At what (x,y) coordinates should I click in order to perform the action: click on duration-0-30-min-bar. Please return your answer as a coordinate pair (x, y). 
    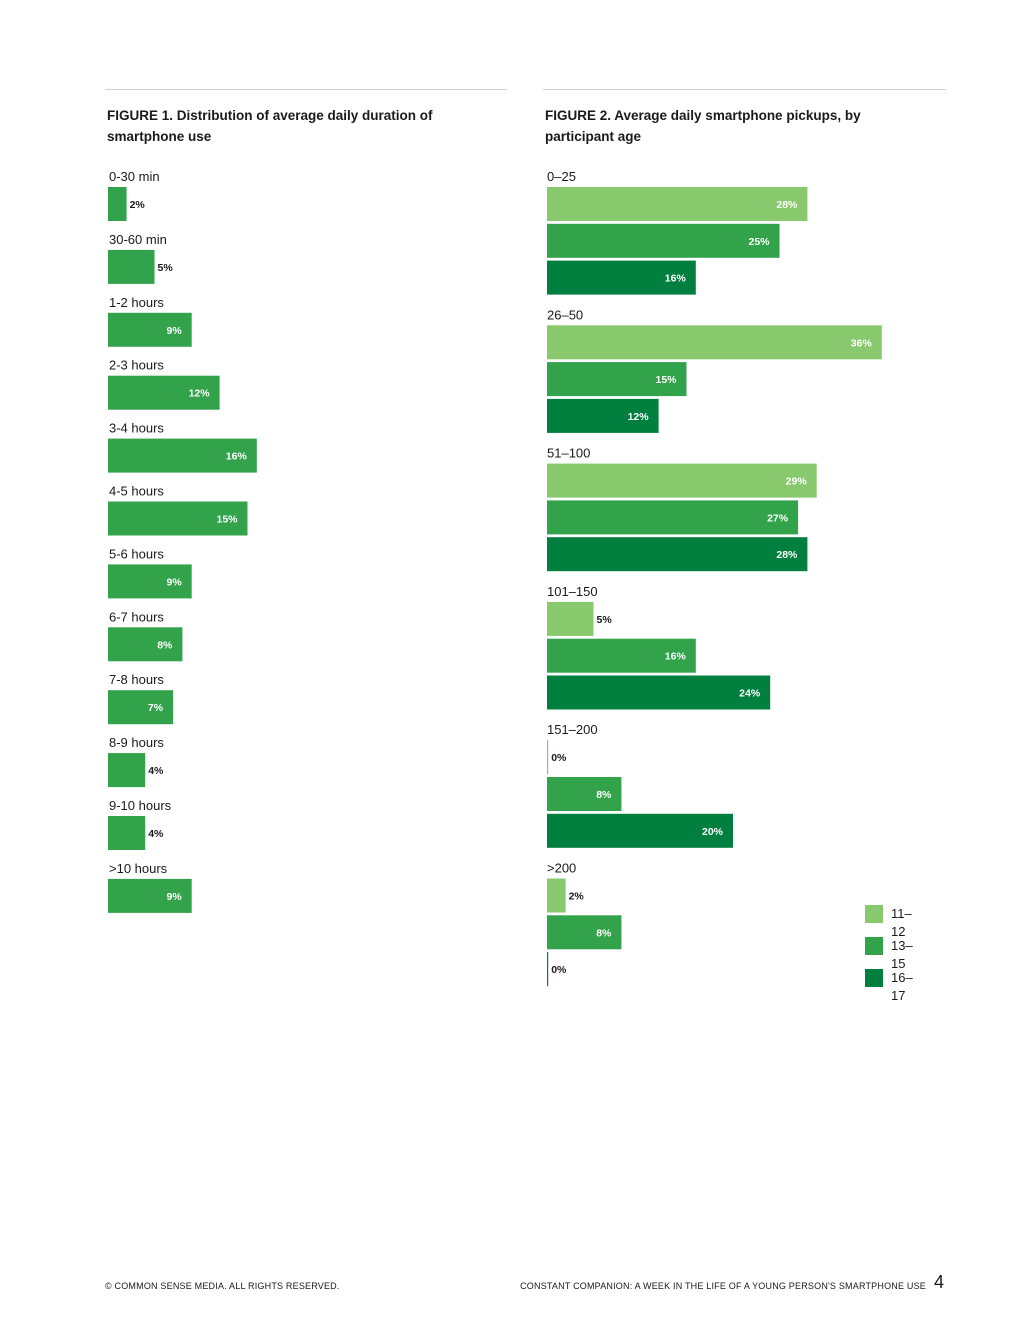
    Looking at the image, I should click on (117, 204).